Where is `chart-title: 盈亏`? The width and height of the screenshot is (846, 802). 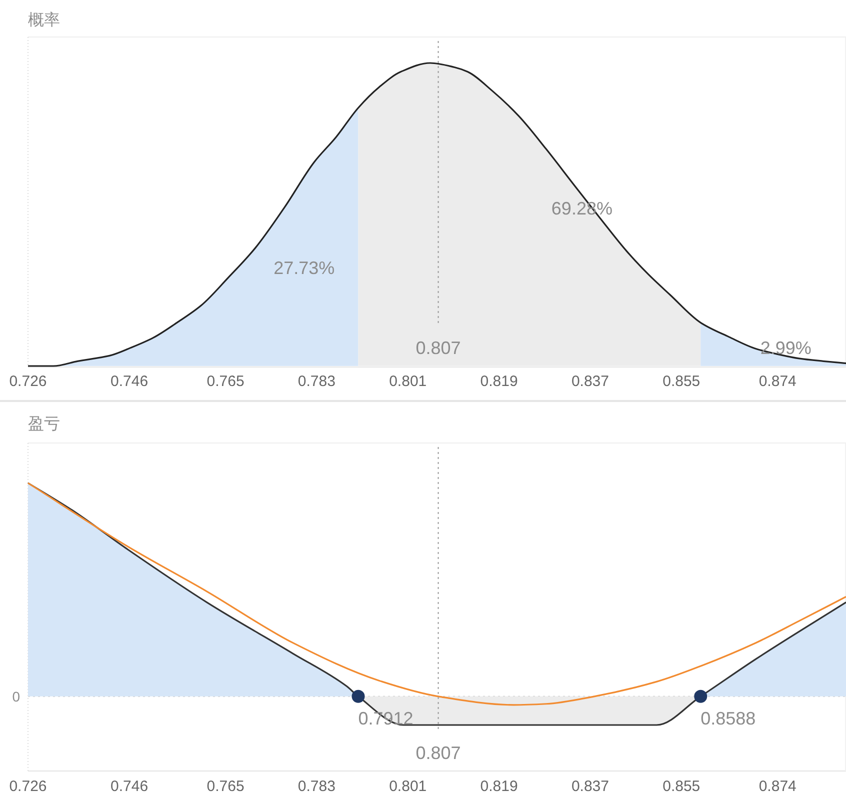
chart-title: 盈亏 is located at coordinates (44, 424).